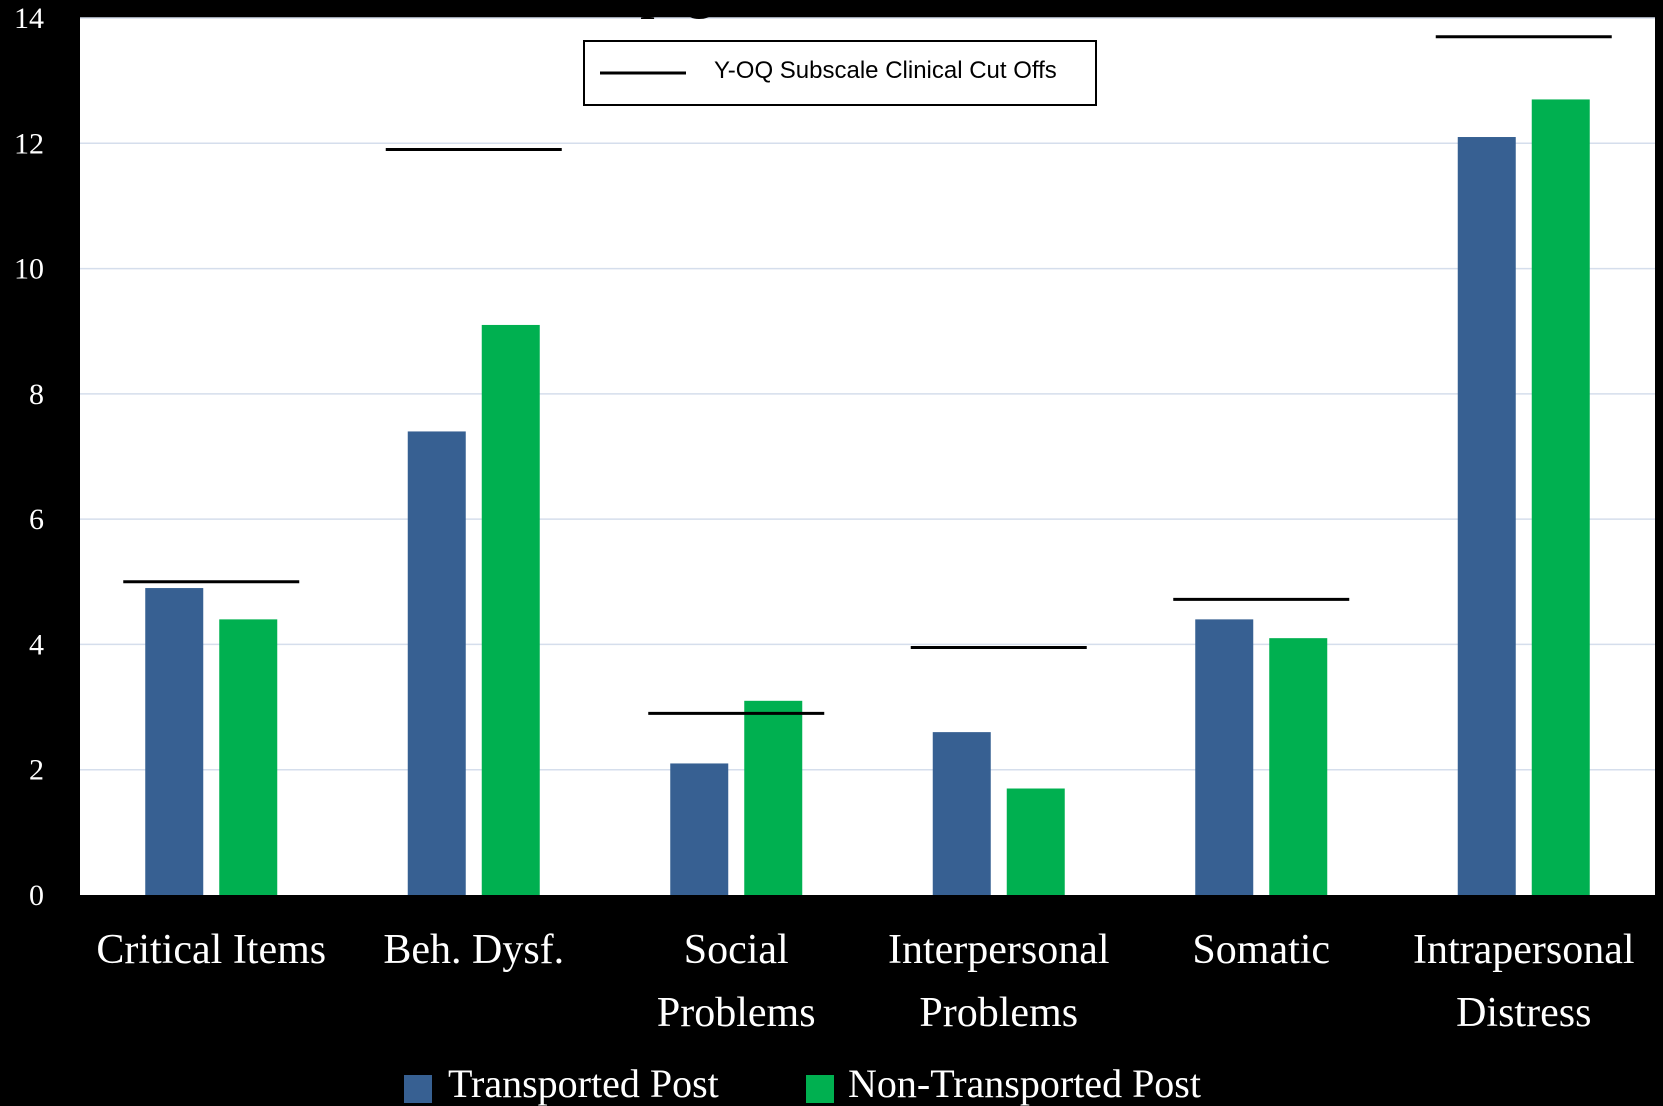  What do you see at coordinates (820, 1089) in the screenshot?
I see `legend-swatch-non-transported` at bounding box center [820, 1089].